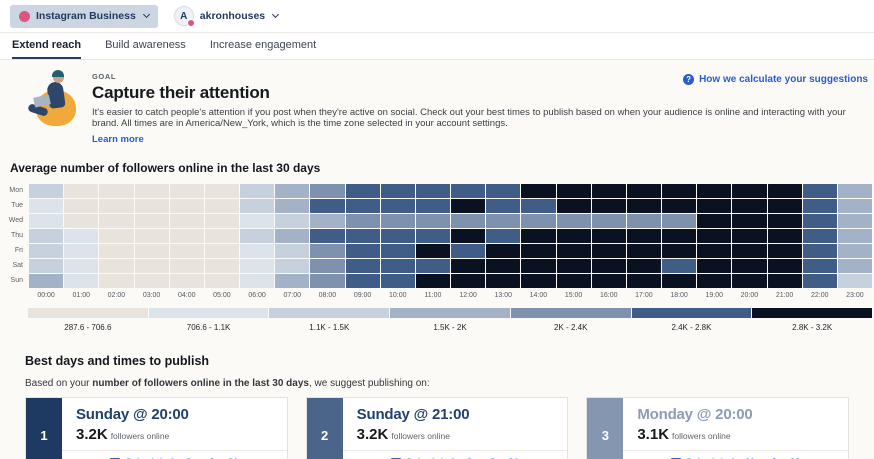 The height and width of the screenshot is (459, 874). What do you see at coordinates (118, 139) in the screenshot?
I see `learn-more-link: Learn more` at bounding box center [118, 139].